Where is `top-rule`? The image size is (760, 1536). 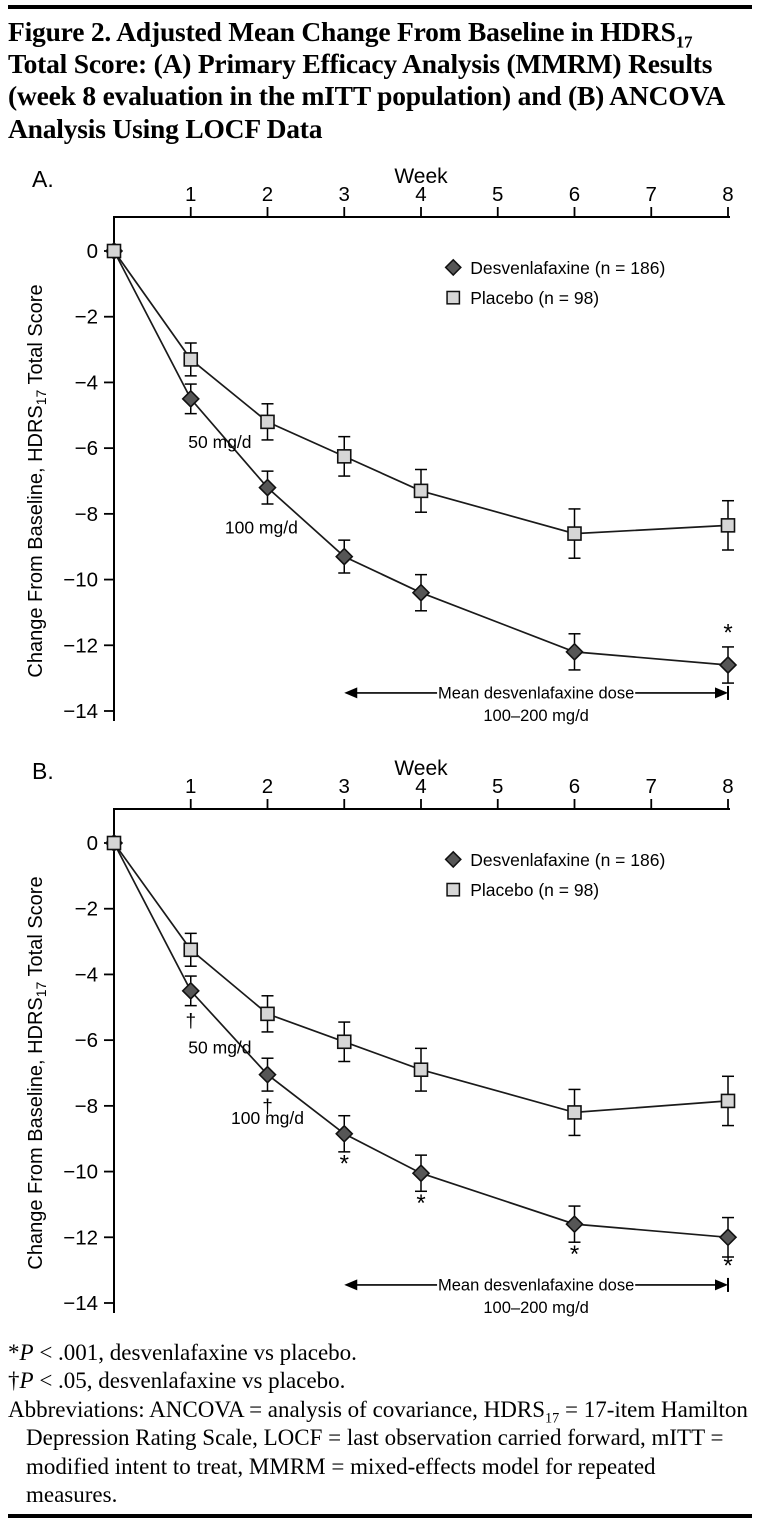
top-rule is located at coordinates (380, 7).